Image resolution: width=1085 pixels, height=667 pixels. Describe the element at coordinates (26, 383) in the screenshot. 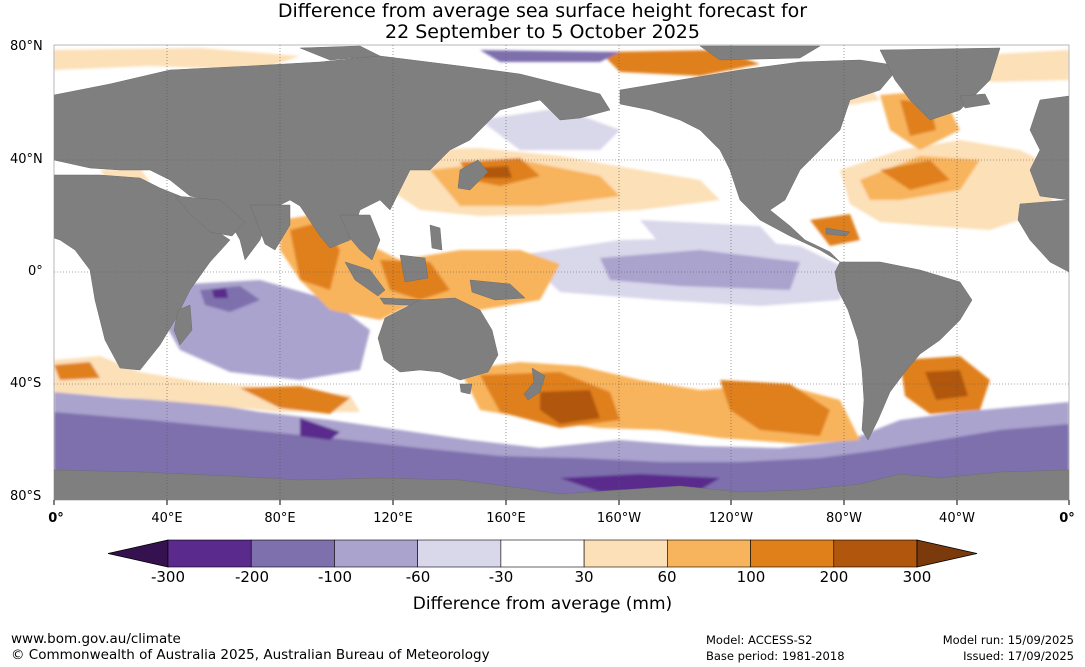

I see `lat-label-40s: 40°S` at that location.